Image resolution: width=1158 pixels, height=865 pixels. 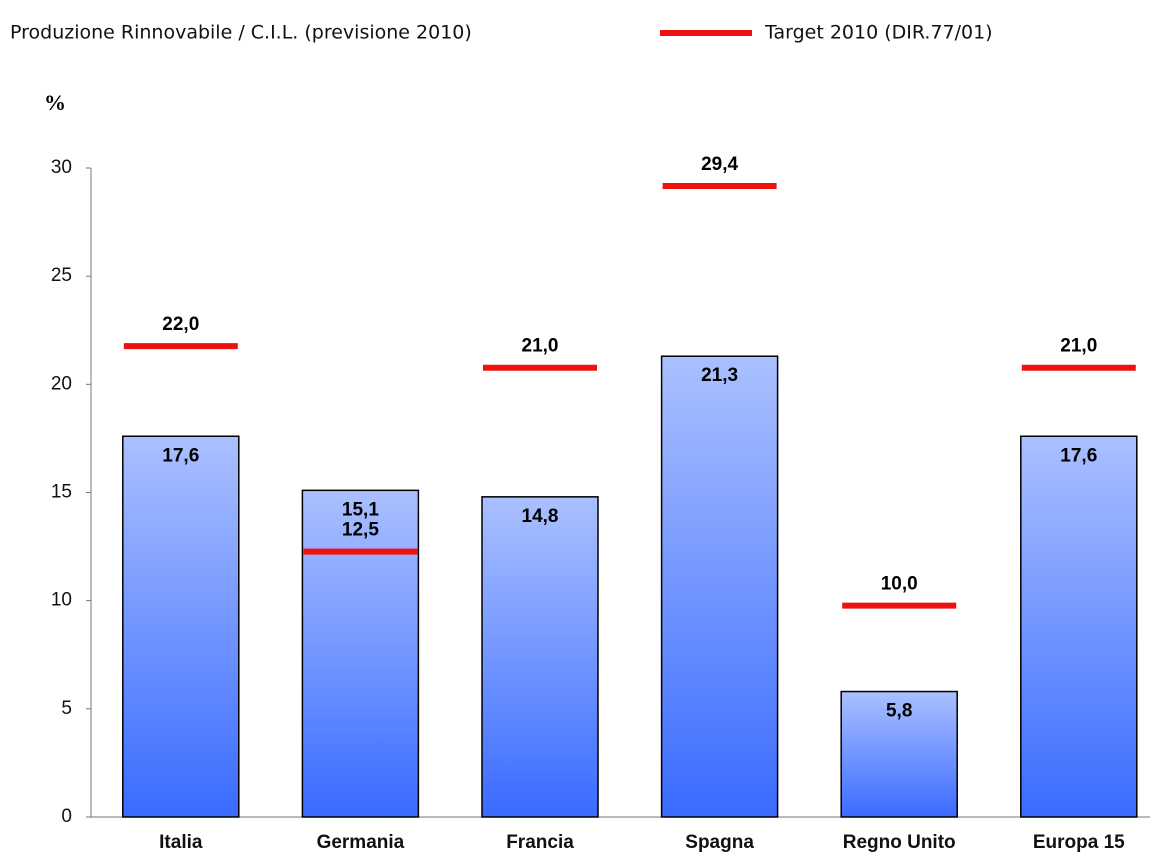 I want to click on x-tick-label: Regno Unito, so click(x=899, y=842).